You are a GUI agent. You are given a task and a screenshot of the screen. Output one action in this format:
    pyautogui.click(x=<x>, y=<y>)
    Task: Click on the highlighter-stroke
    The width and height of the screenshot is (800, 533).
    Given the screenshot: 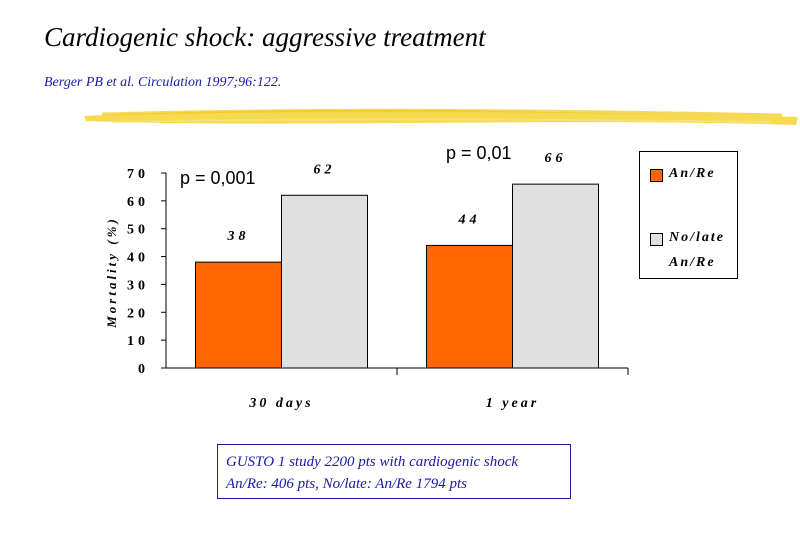 What is the action you would take?
    pyautogui.click(x=441, y=116)
    